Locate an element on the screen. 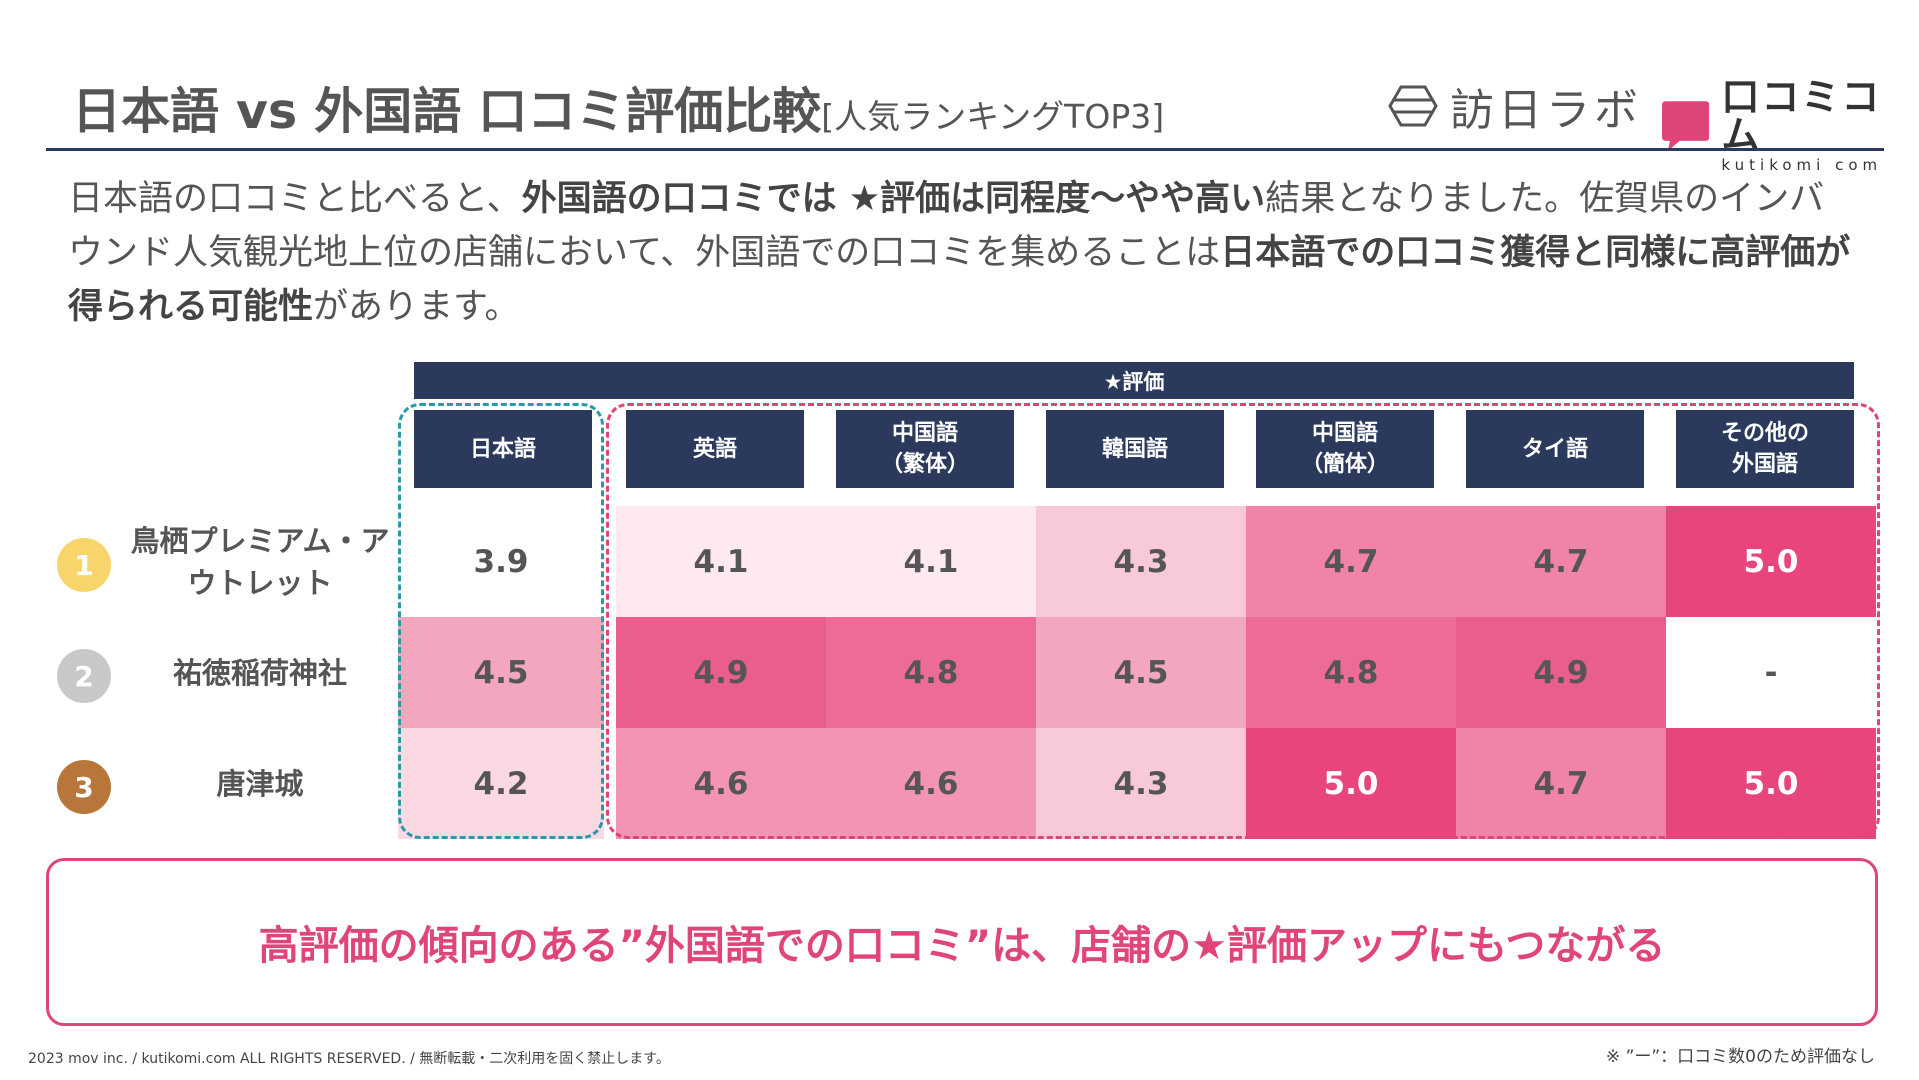 The width and height of the screenshot is (1919, 1080). rank-badge: 1 is located at coordinates (84, 565).